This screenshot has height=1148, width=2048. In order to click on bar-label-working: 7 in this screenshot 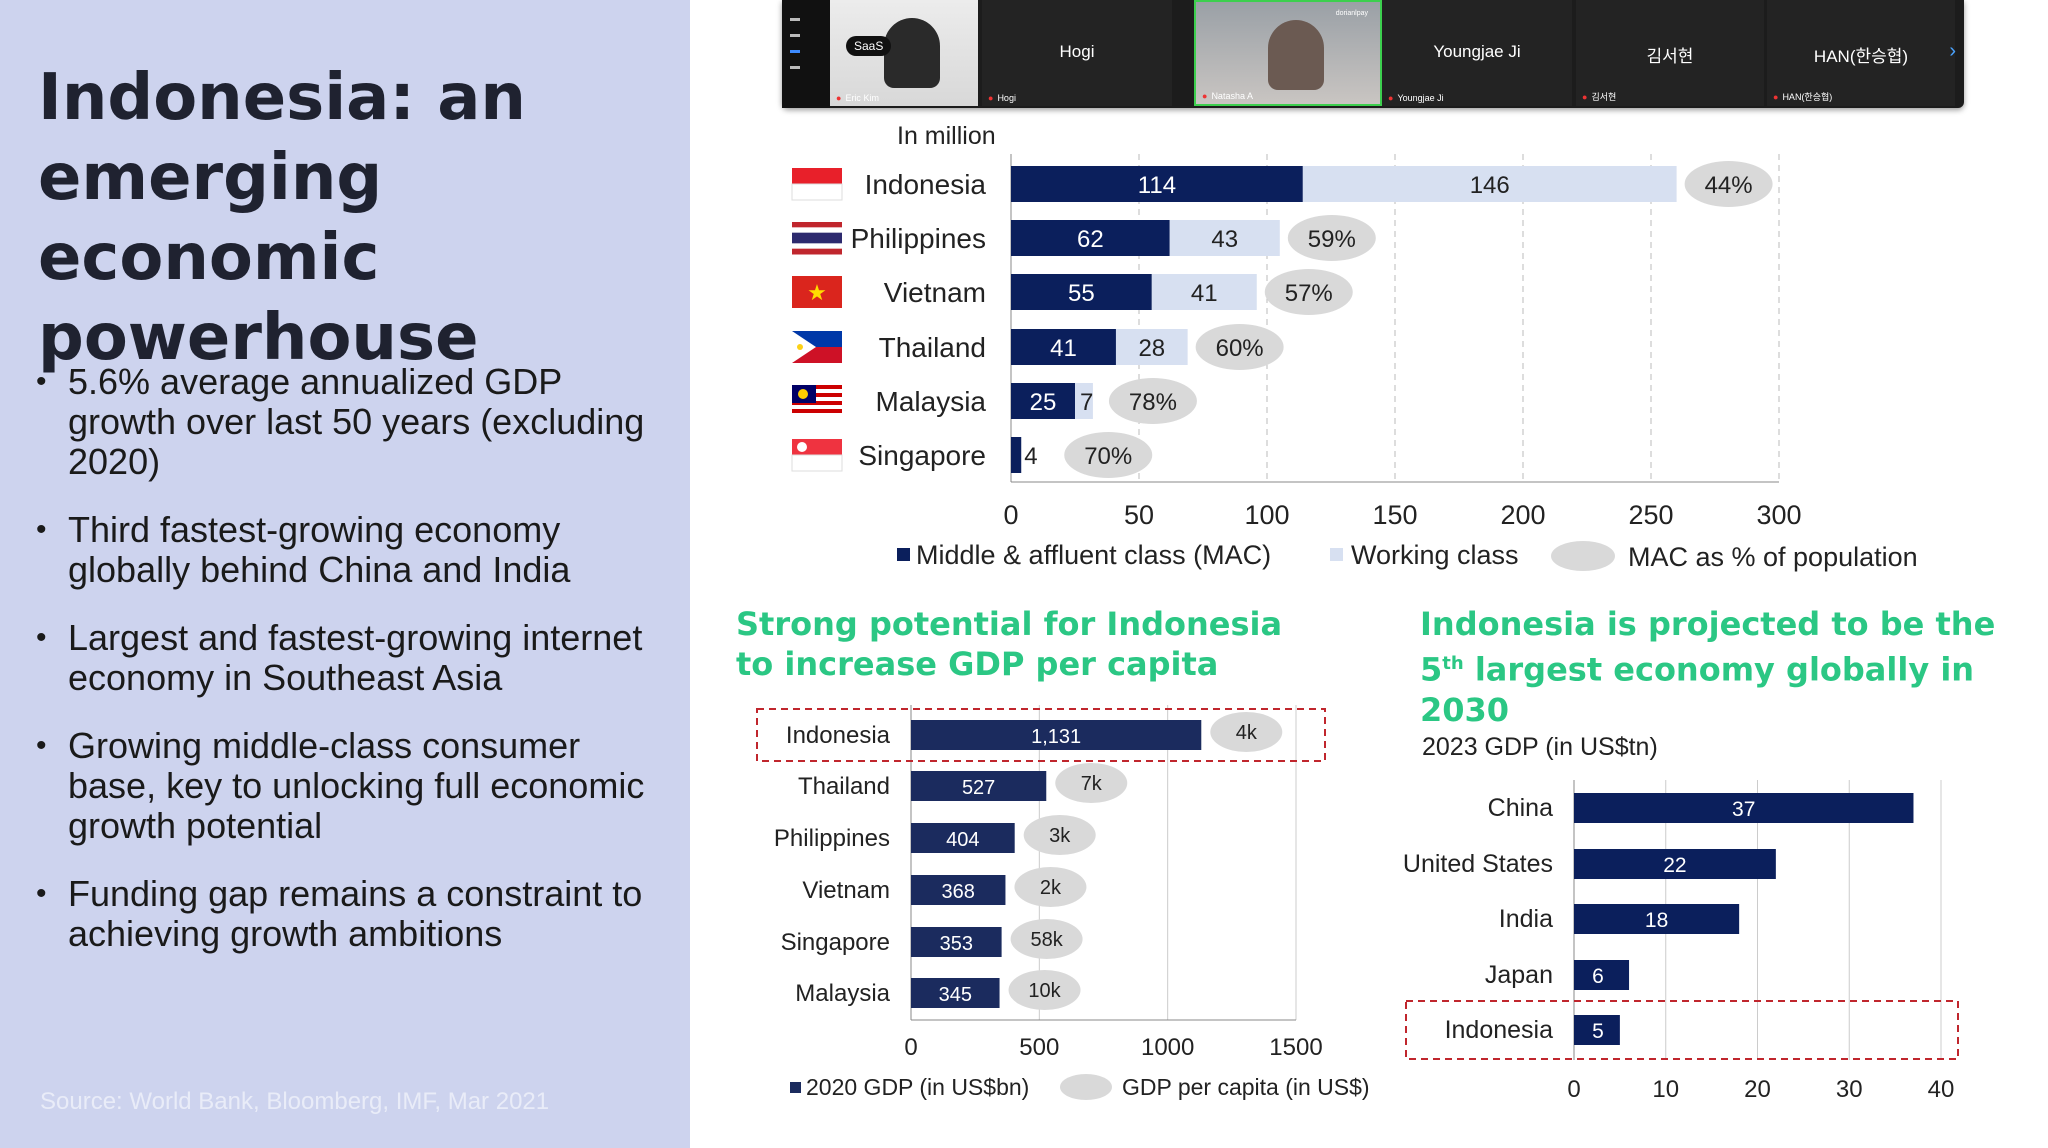, I will do `click(1086, 402)`.